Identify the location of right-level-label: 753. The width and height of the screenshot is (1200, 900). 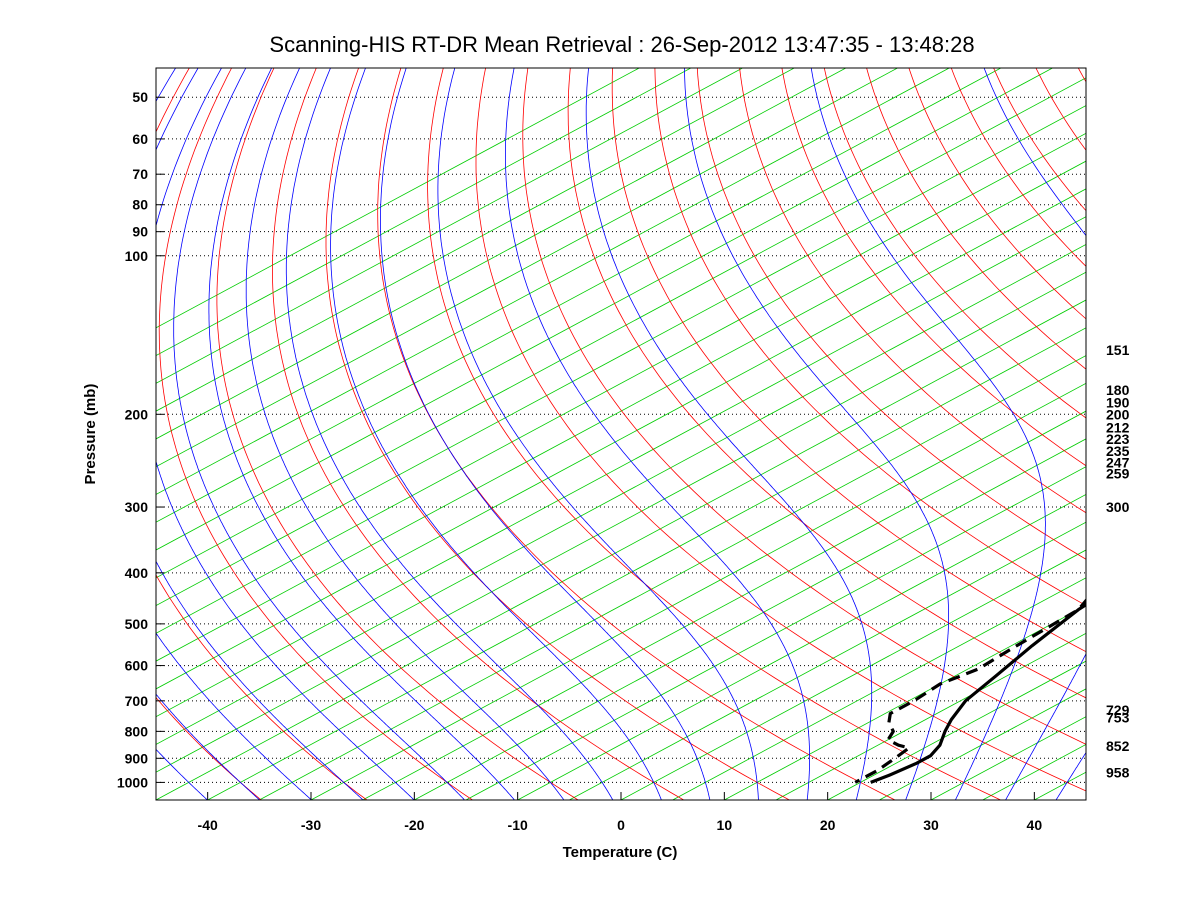
(1118, 718).